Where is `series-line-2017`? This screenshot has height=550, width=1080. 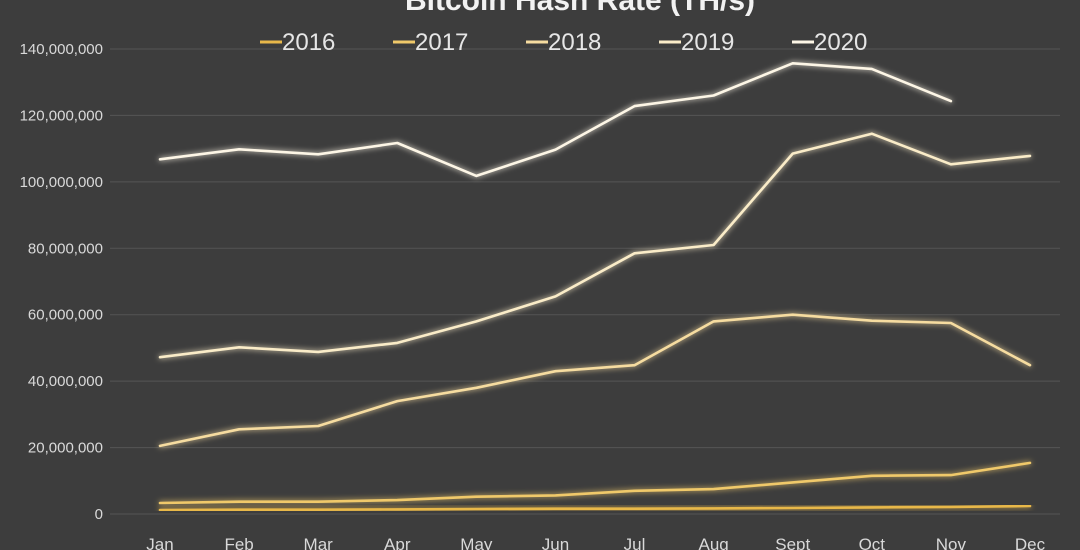
series-line-2017 is located at coordinates (595, 483).